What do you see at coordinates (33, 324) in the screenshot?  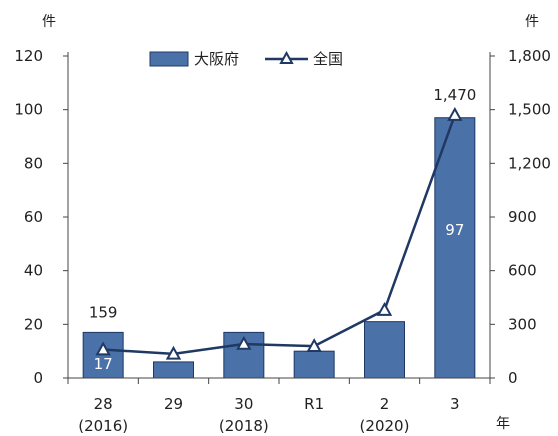 I see `left-tick-label: 20` at bounding box center [33, 324].